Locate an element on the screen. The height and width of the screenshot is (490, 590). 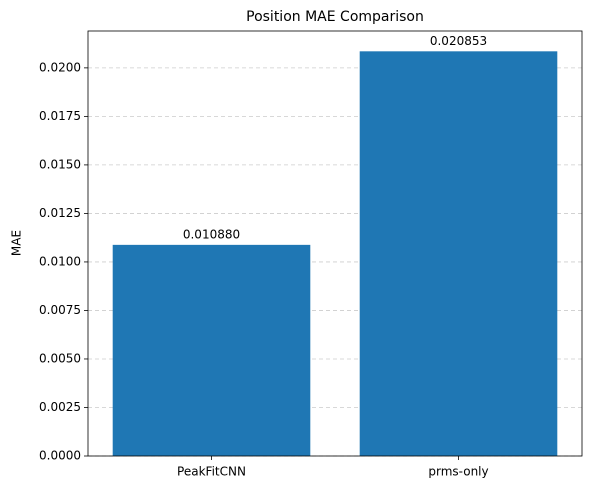
x-tick-label: prms-only is located at coordinates (458, 472).